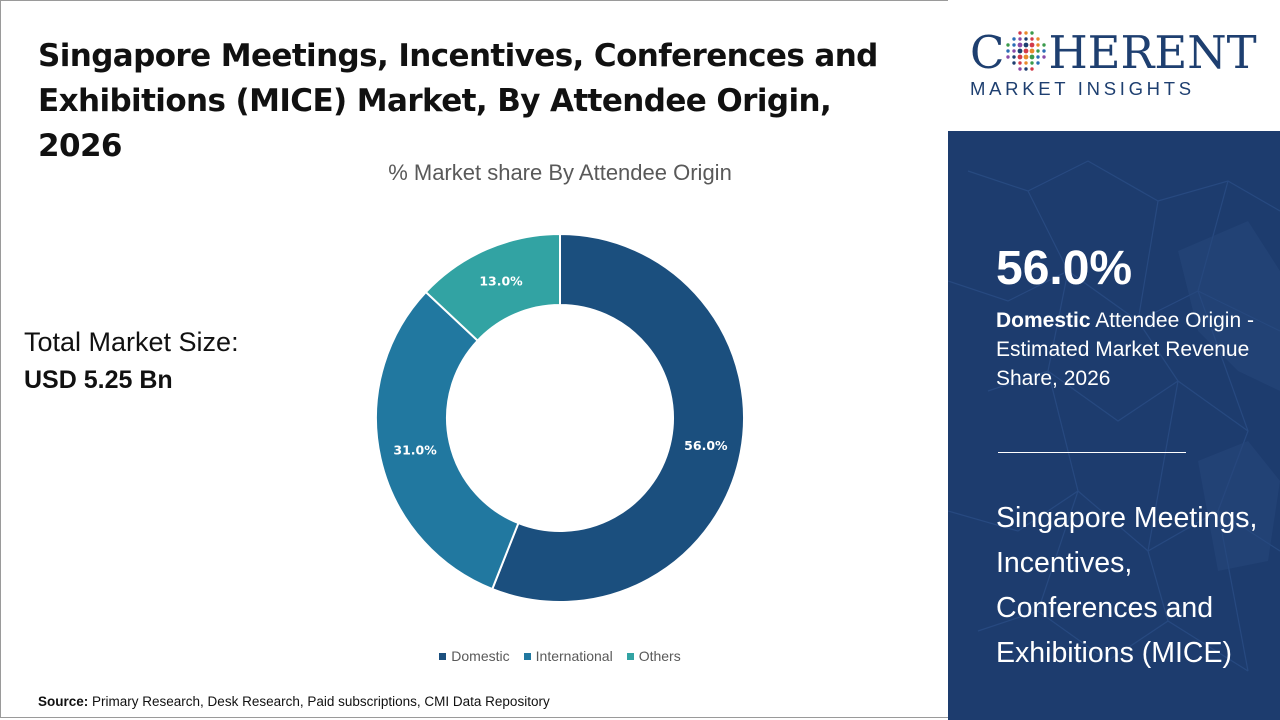  Describe the element at coordinates (1064, 268) in the screenshot. I see `highlight-stat: 56.0%` at that location.